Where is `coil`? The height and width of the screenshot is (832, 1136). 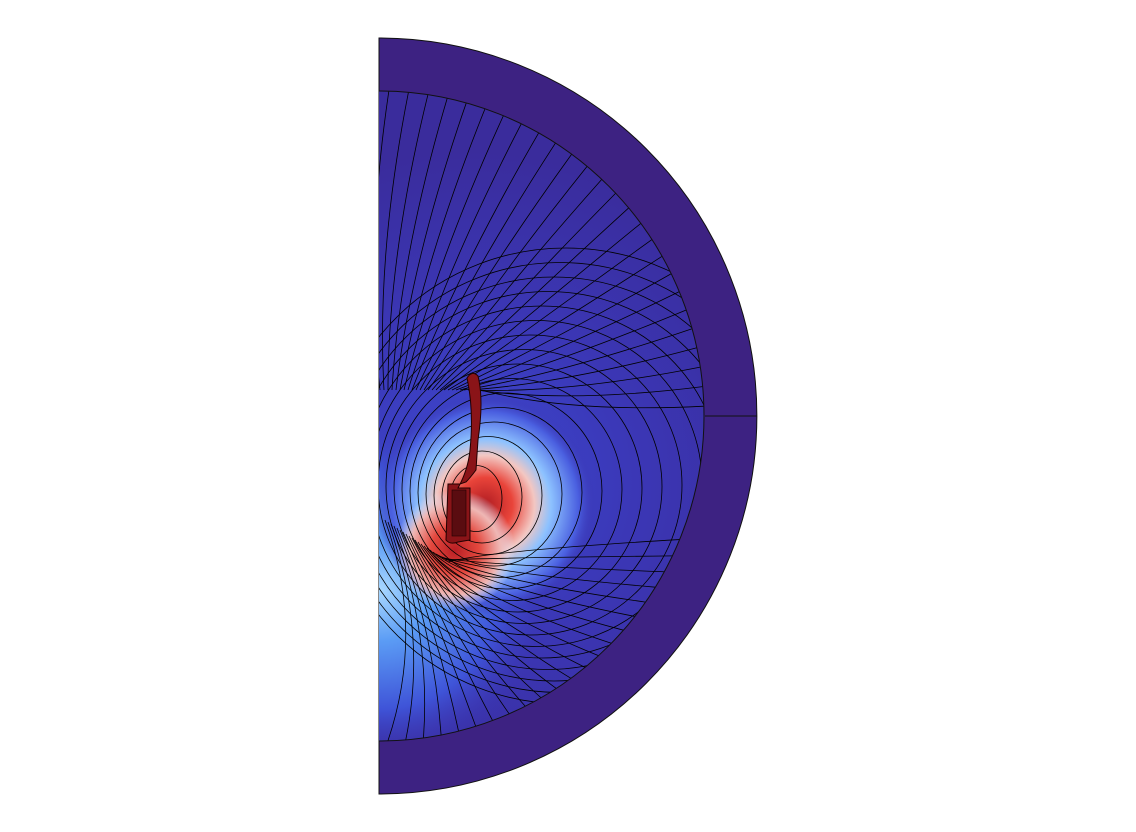 coil is located at coordinates (459, 513).